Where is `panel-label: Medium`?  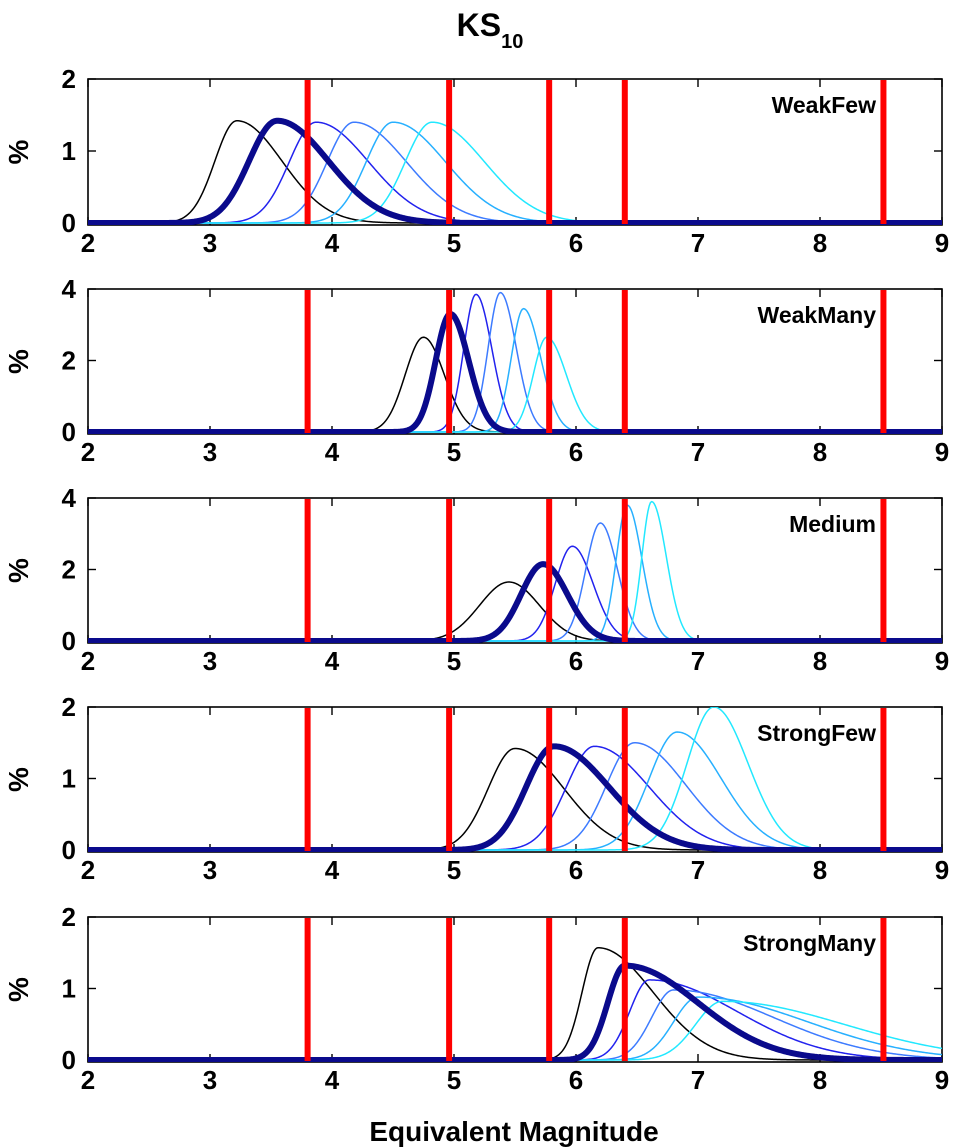
panel-label: Medium is located at coordinates (832, 524).